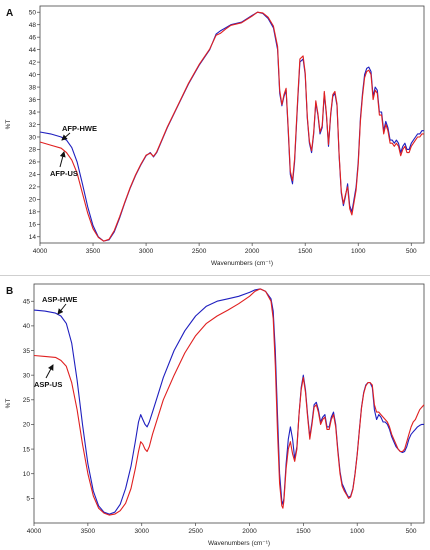 This screenshot has height=550, width=430. Describe the element at coordinates (33, 162) in the screenshot. I see `y-tick-label: 26` at that location.